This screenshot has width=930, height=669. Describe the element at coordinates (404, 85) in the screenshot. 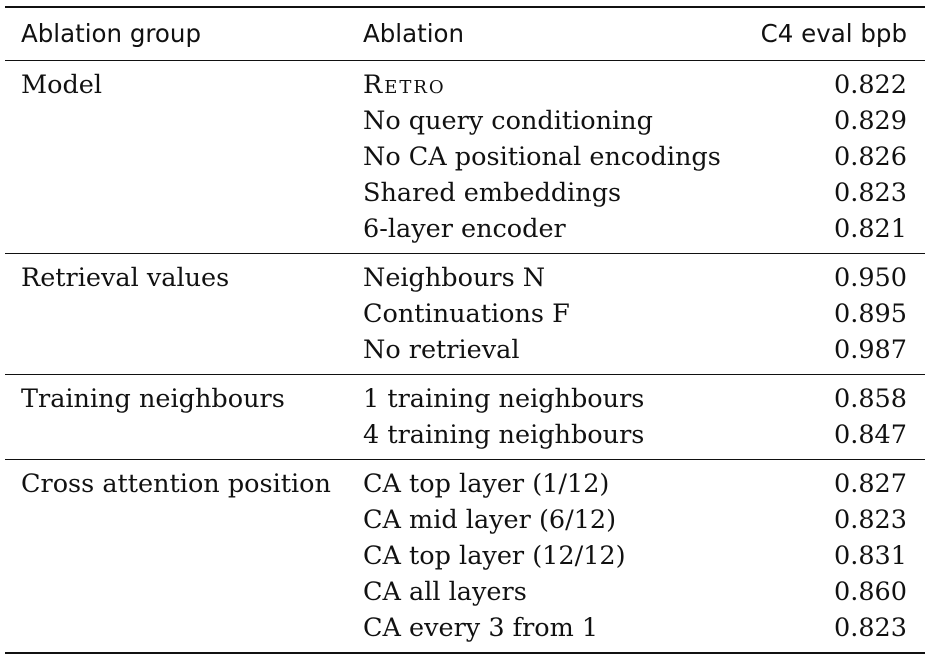

I see `ablation-cell: Retro` at that location.